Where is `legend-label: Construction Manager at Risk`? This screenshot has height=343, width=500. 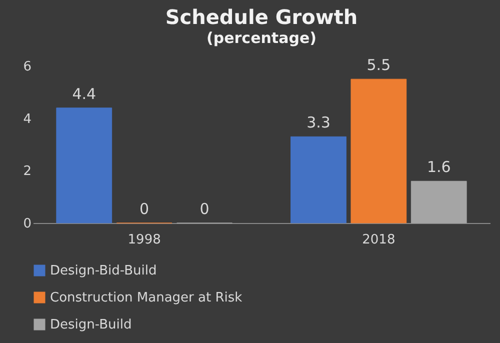
legend-label: Construction Manager at Risk is located at coordinates (146, 298).